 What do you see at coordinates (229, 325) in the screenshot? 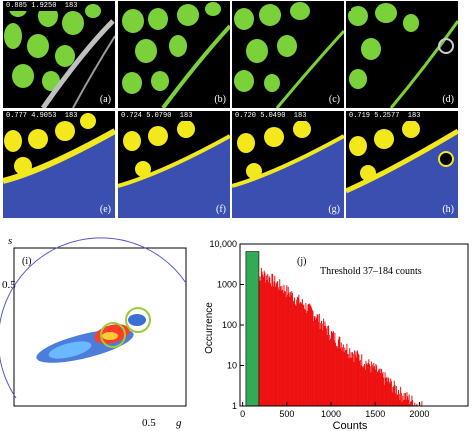
I see `y-tick-label: 100` at bounding box center [229, 325].